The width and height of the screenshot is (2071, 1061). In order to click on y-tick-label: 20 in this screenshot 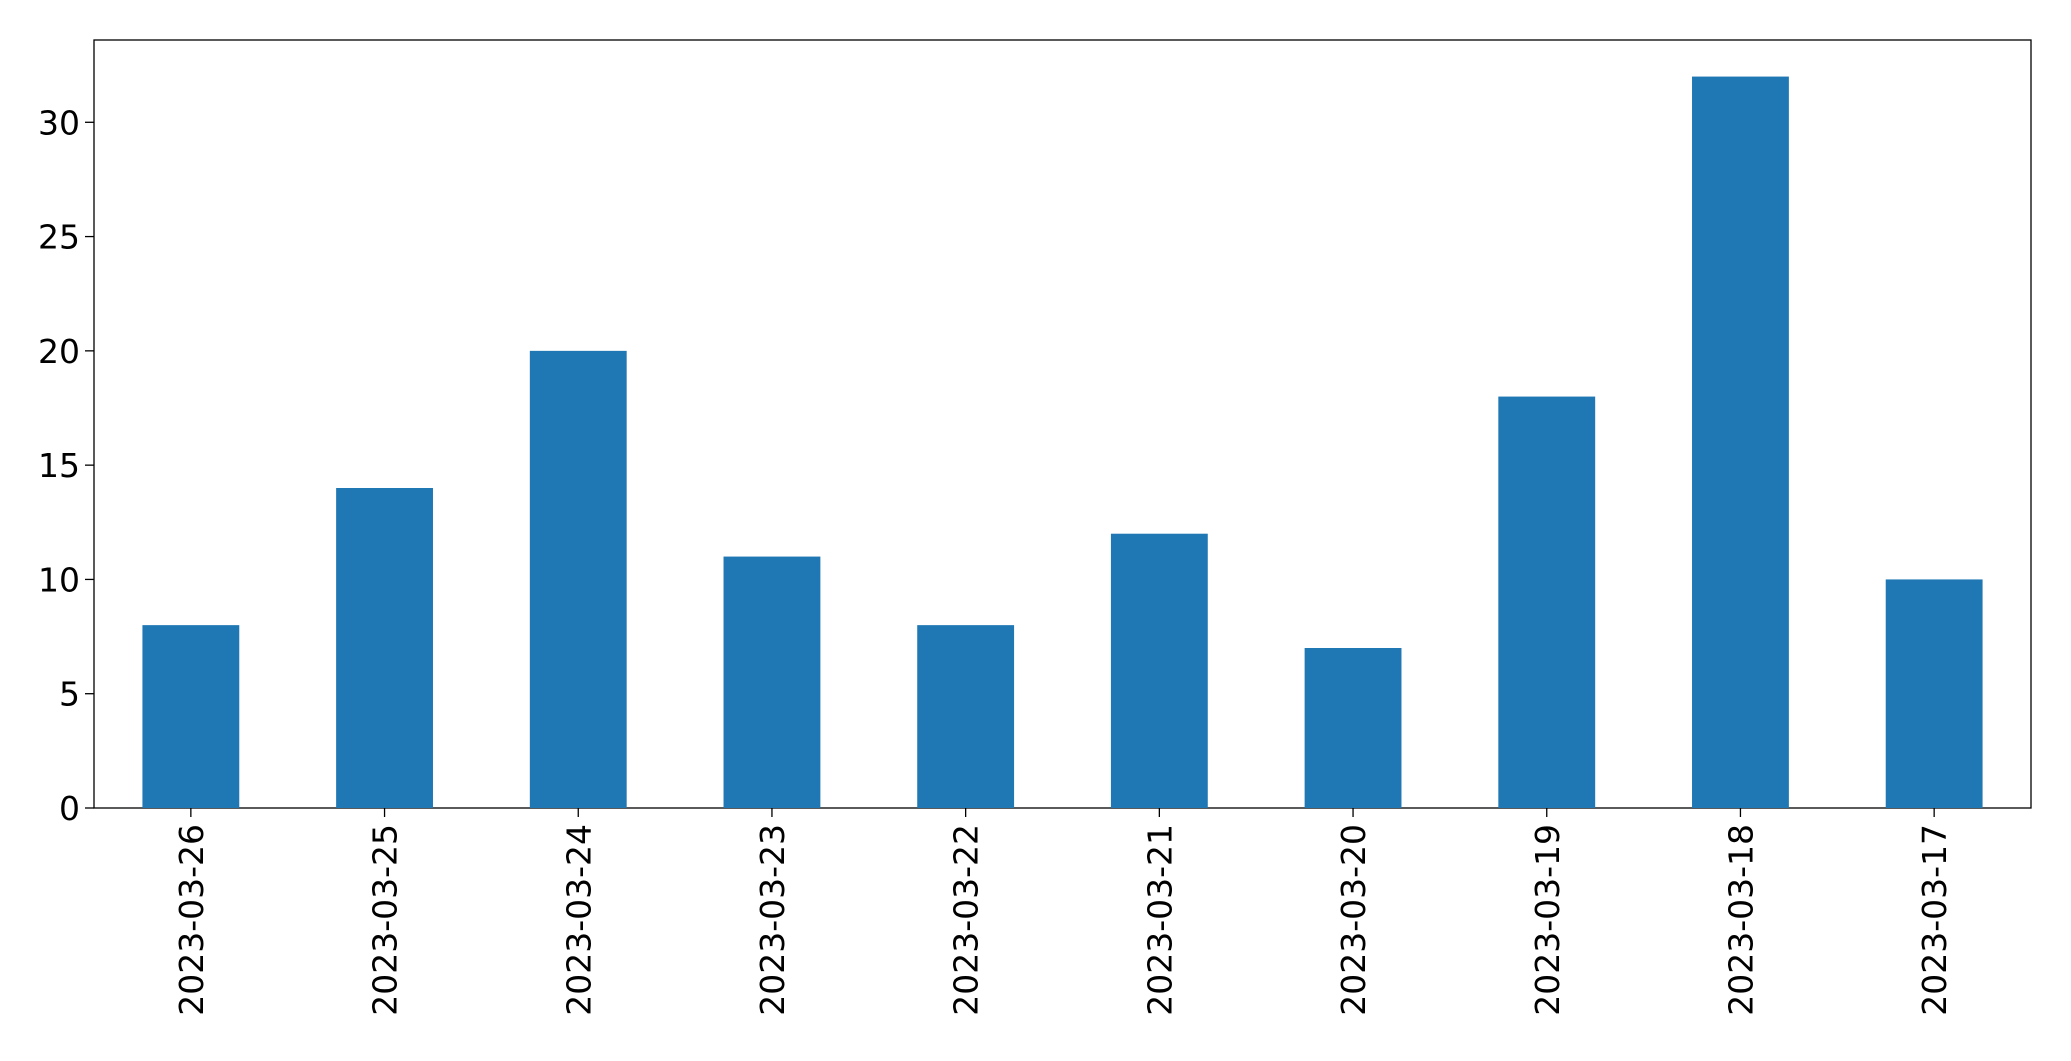, I will do `click(59, 351)`.